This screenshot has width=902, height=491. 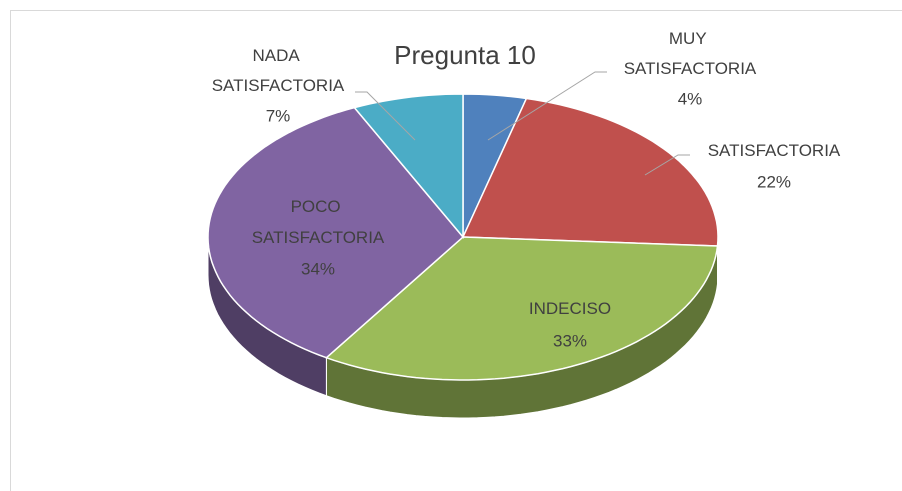 I want to click on chart-title: Pregunta 10, so click(x=465, y=55).